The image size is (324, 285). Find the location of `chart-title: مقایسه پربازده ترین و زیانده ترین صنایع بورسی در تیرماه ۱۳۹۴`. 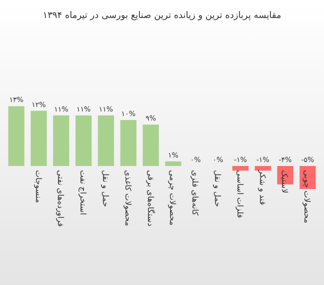

chart-title: مقایسه پربازده ترین و زیانده ترین صنایع بورسی در تیرماه ۱۳۹۴ is located at coordinates (162, 16).